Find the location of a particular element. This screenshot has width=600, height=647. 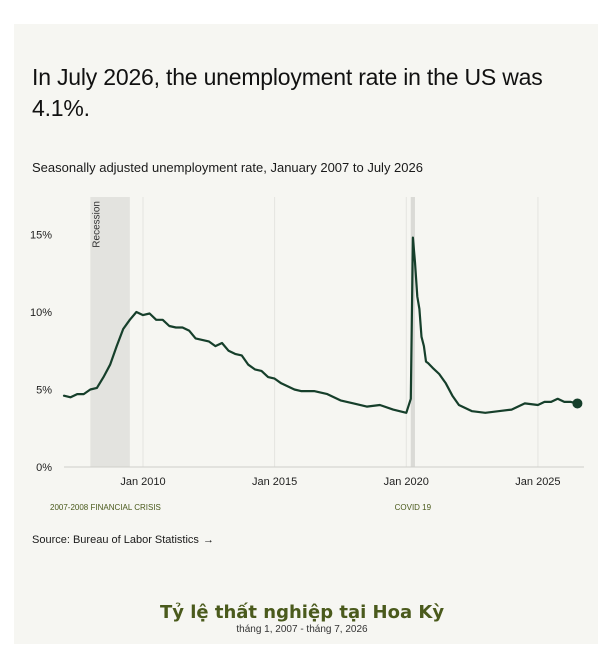

y-tick-label: 15% is located at coordinates (41, 236).